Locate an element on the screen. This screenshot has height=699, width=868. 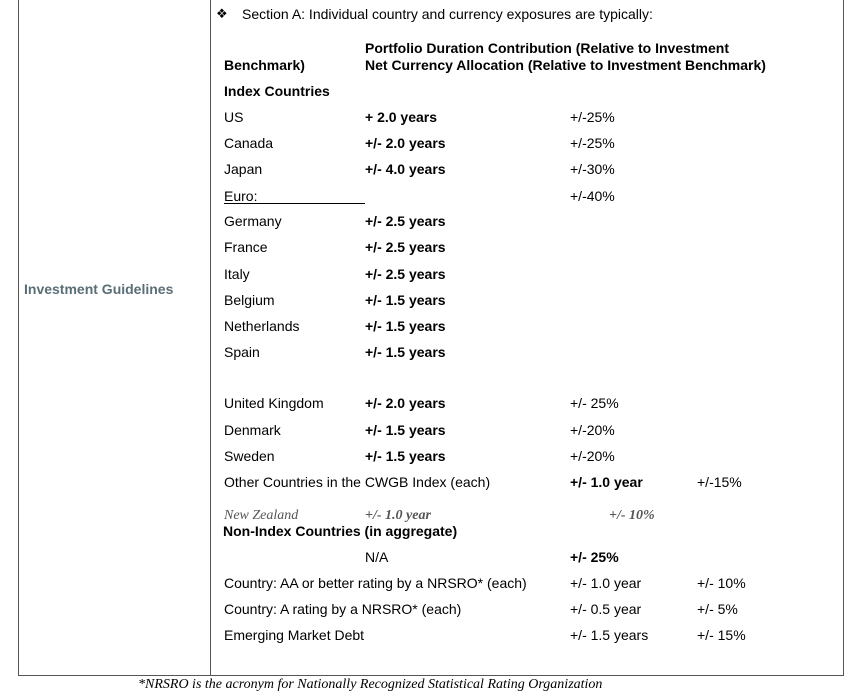
non-index-duration: +/- 1.0 year is located at coordinates (606, 583).